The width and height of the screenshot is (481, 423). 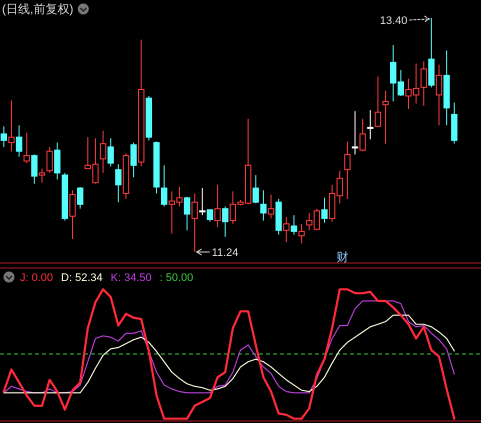 What do you see at coordinates (177, 278) in the screenshot?
I see `ref-line-label: : 50.00` at bounding box center [177, 278].